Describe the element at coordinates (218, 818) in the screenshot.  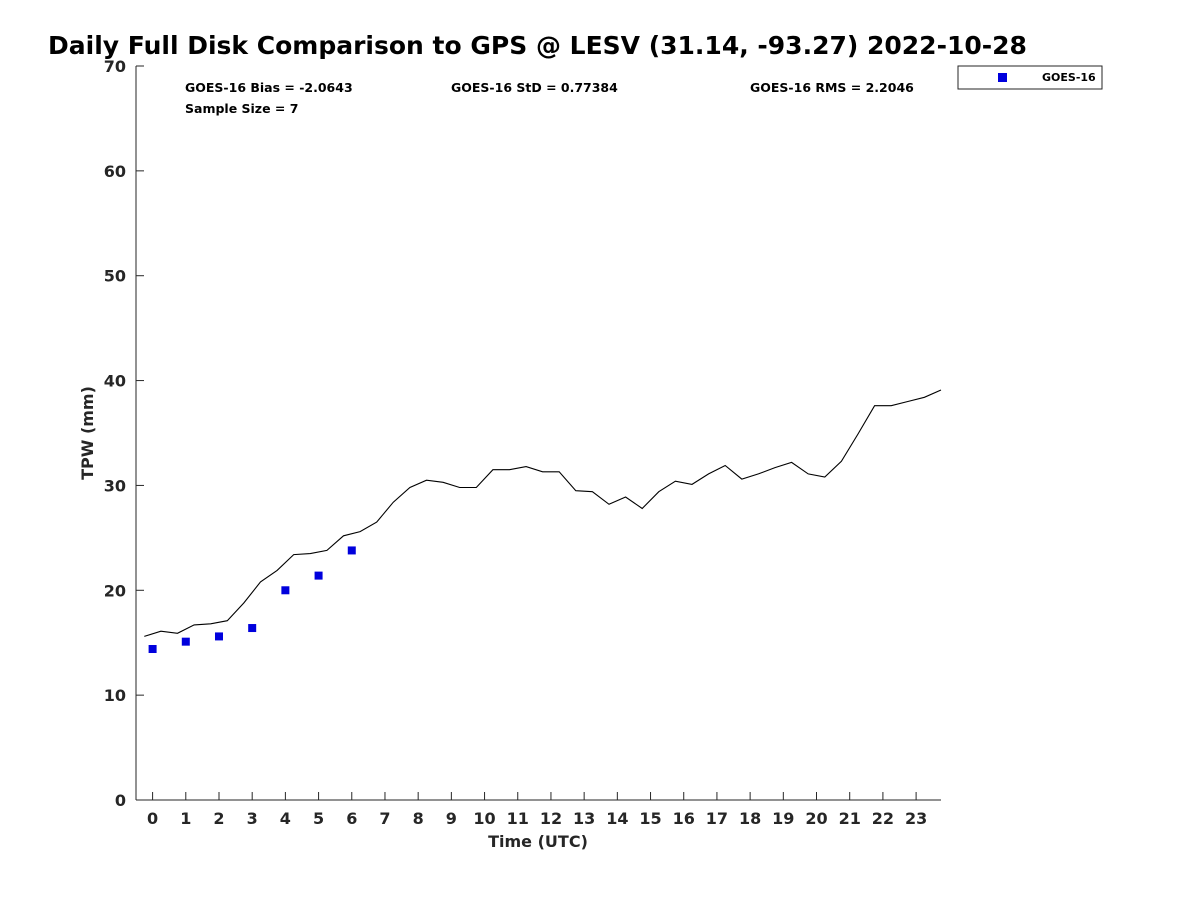
I see `x-tick-label: 2` at that location.